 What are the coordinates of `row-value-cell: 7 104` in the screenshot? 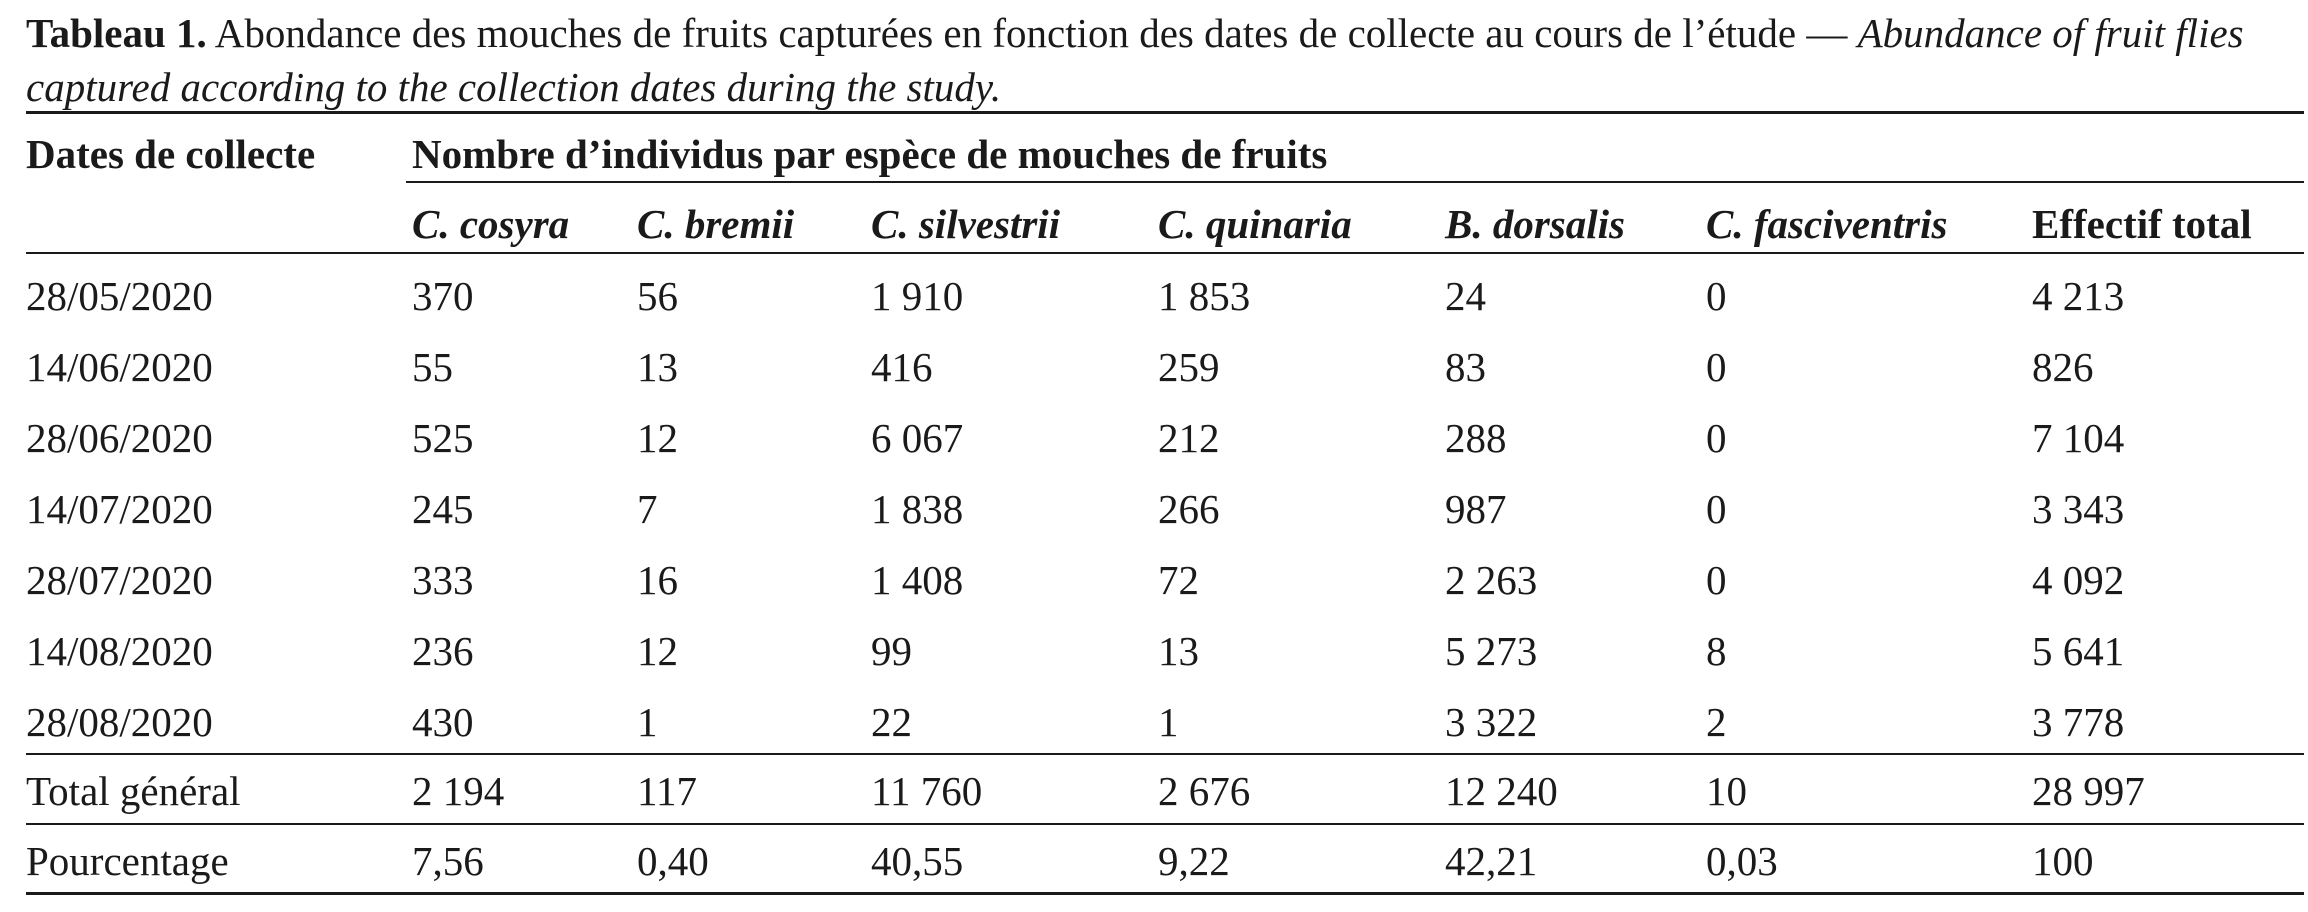 It's located at (2078, 438).